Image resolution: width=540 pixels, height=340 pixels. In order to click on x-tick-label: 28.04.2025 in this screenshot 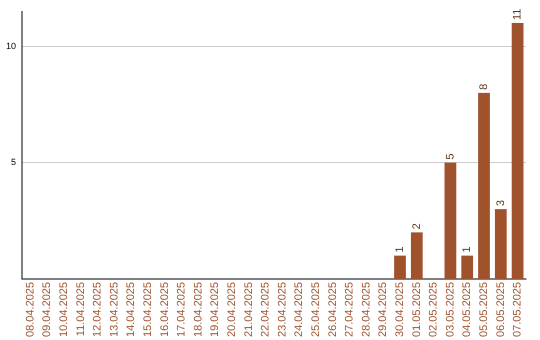, I will do `click(366, 310)`.